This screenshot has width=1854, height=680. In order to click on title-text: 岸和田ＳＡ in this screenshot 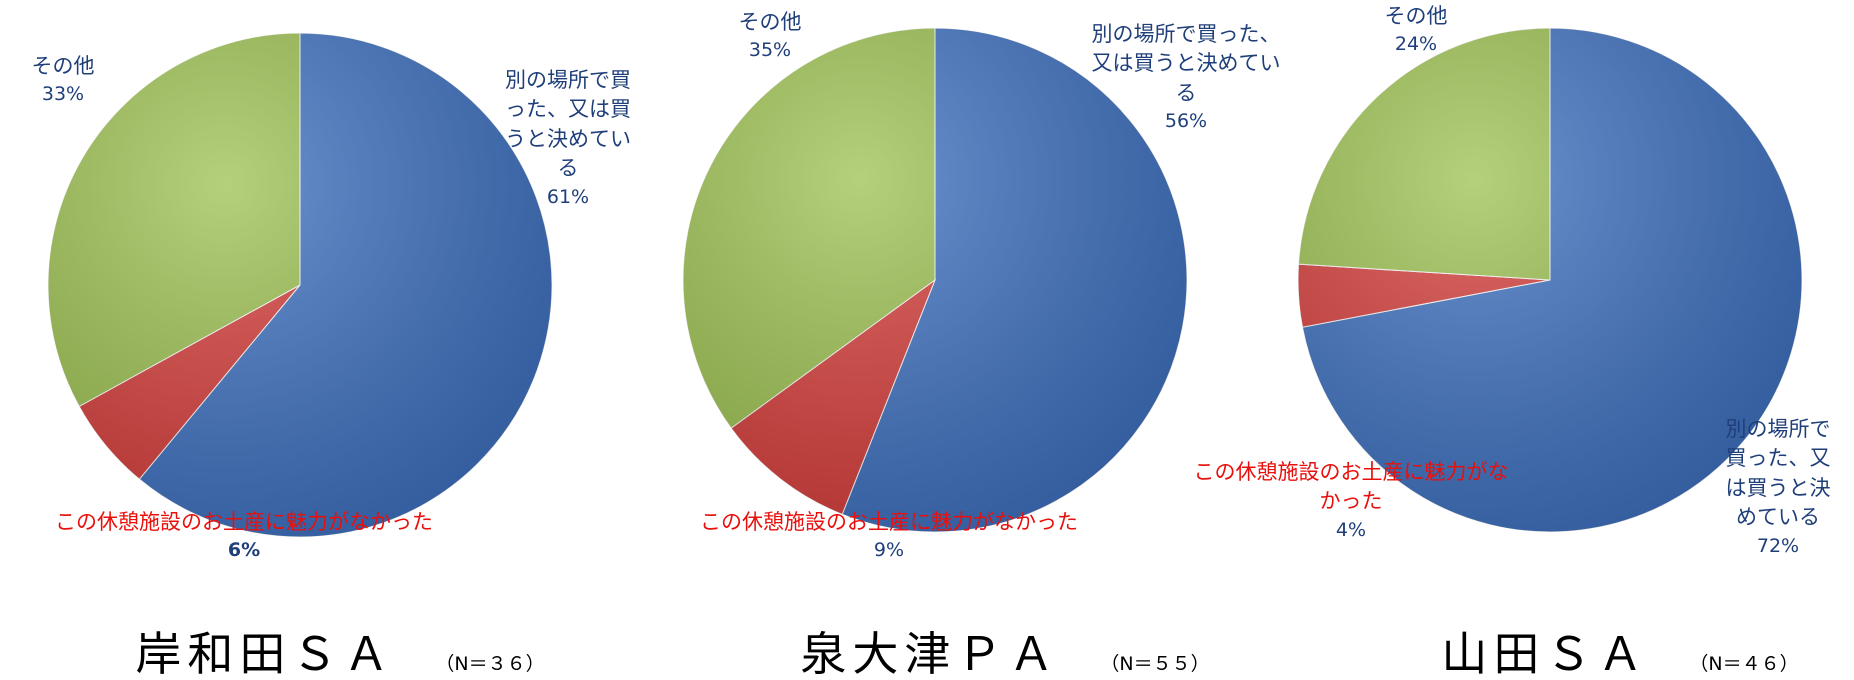, I will do `click(265, 653)`.